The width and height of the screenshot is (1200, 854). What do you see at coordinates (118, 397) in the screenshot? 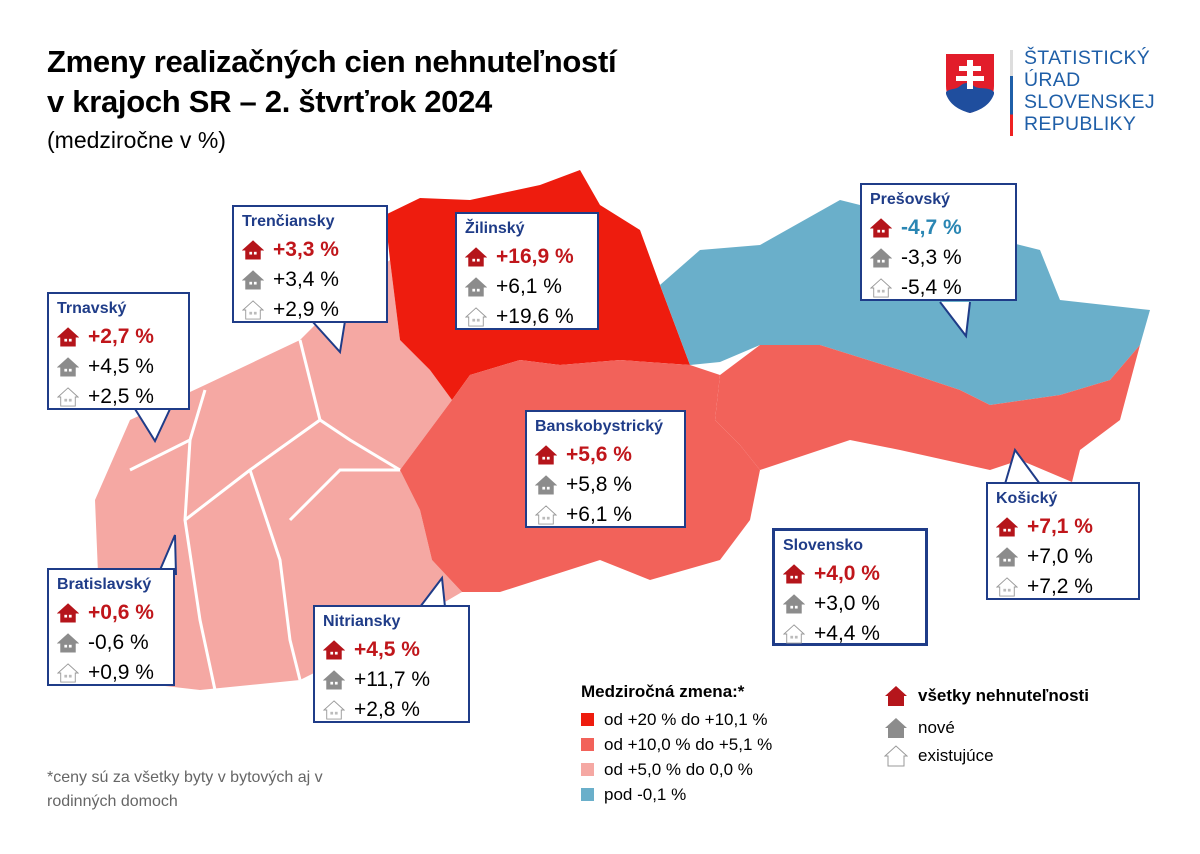
I see `value-existing: +2,5 %` at bounding box center [118, 397].